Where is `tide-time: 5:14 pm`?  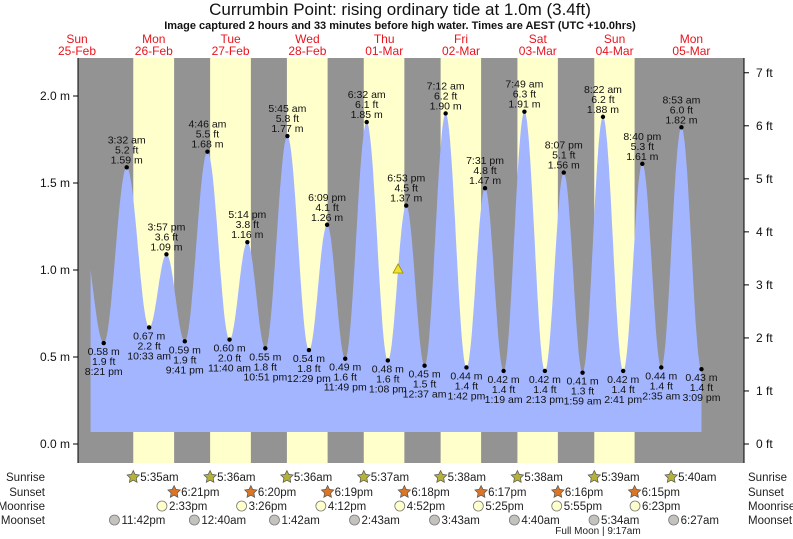 tide-time: 5:14 pm is located at coordinates (247, 215).